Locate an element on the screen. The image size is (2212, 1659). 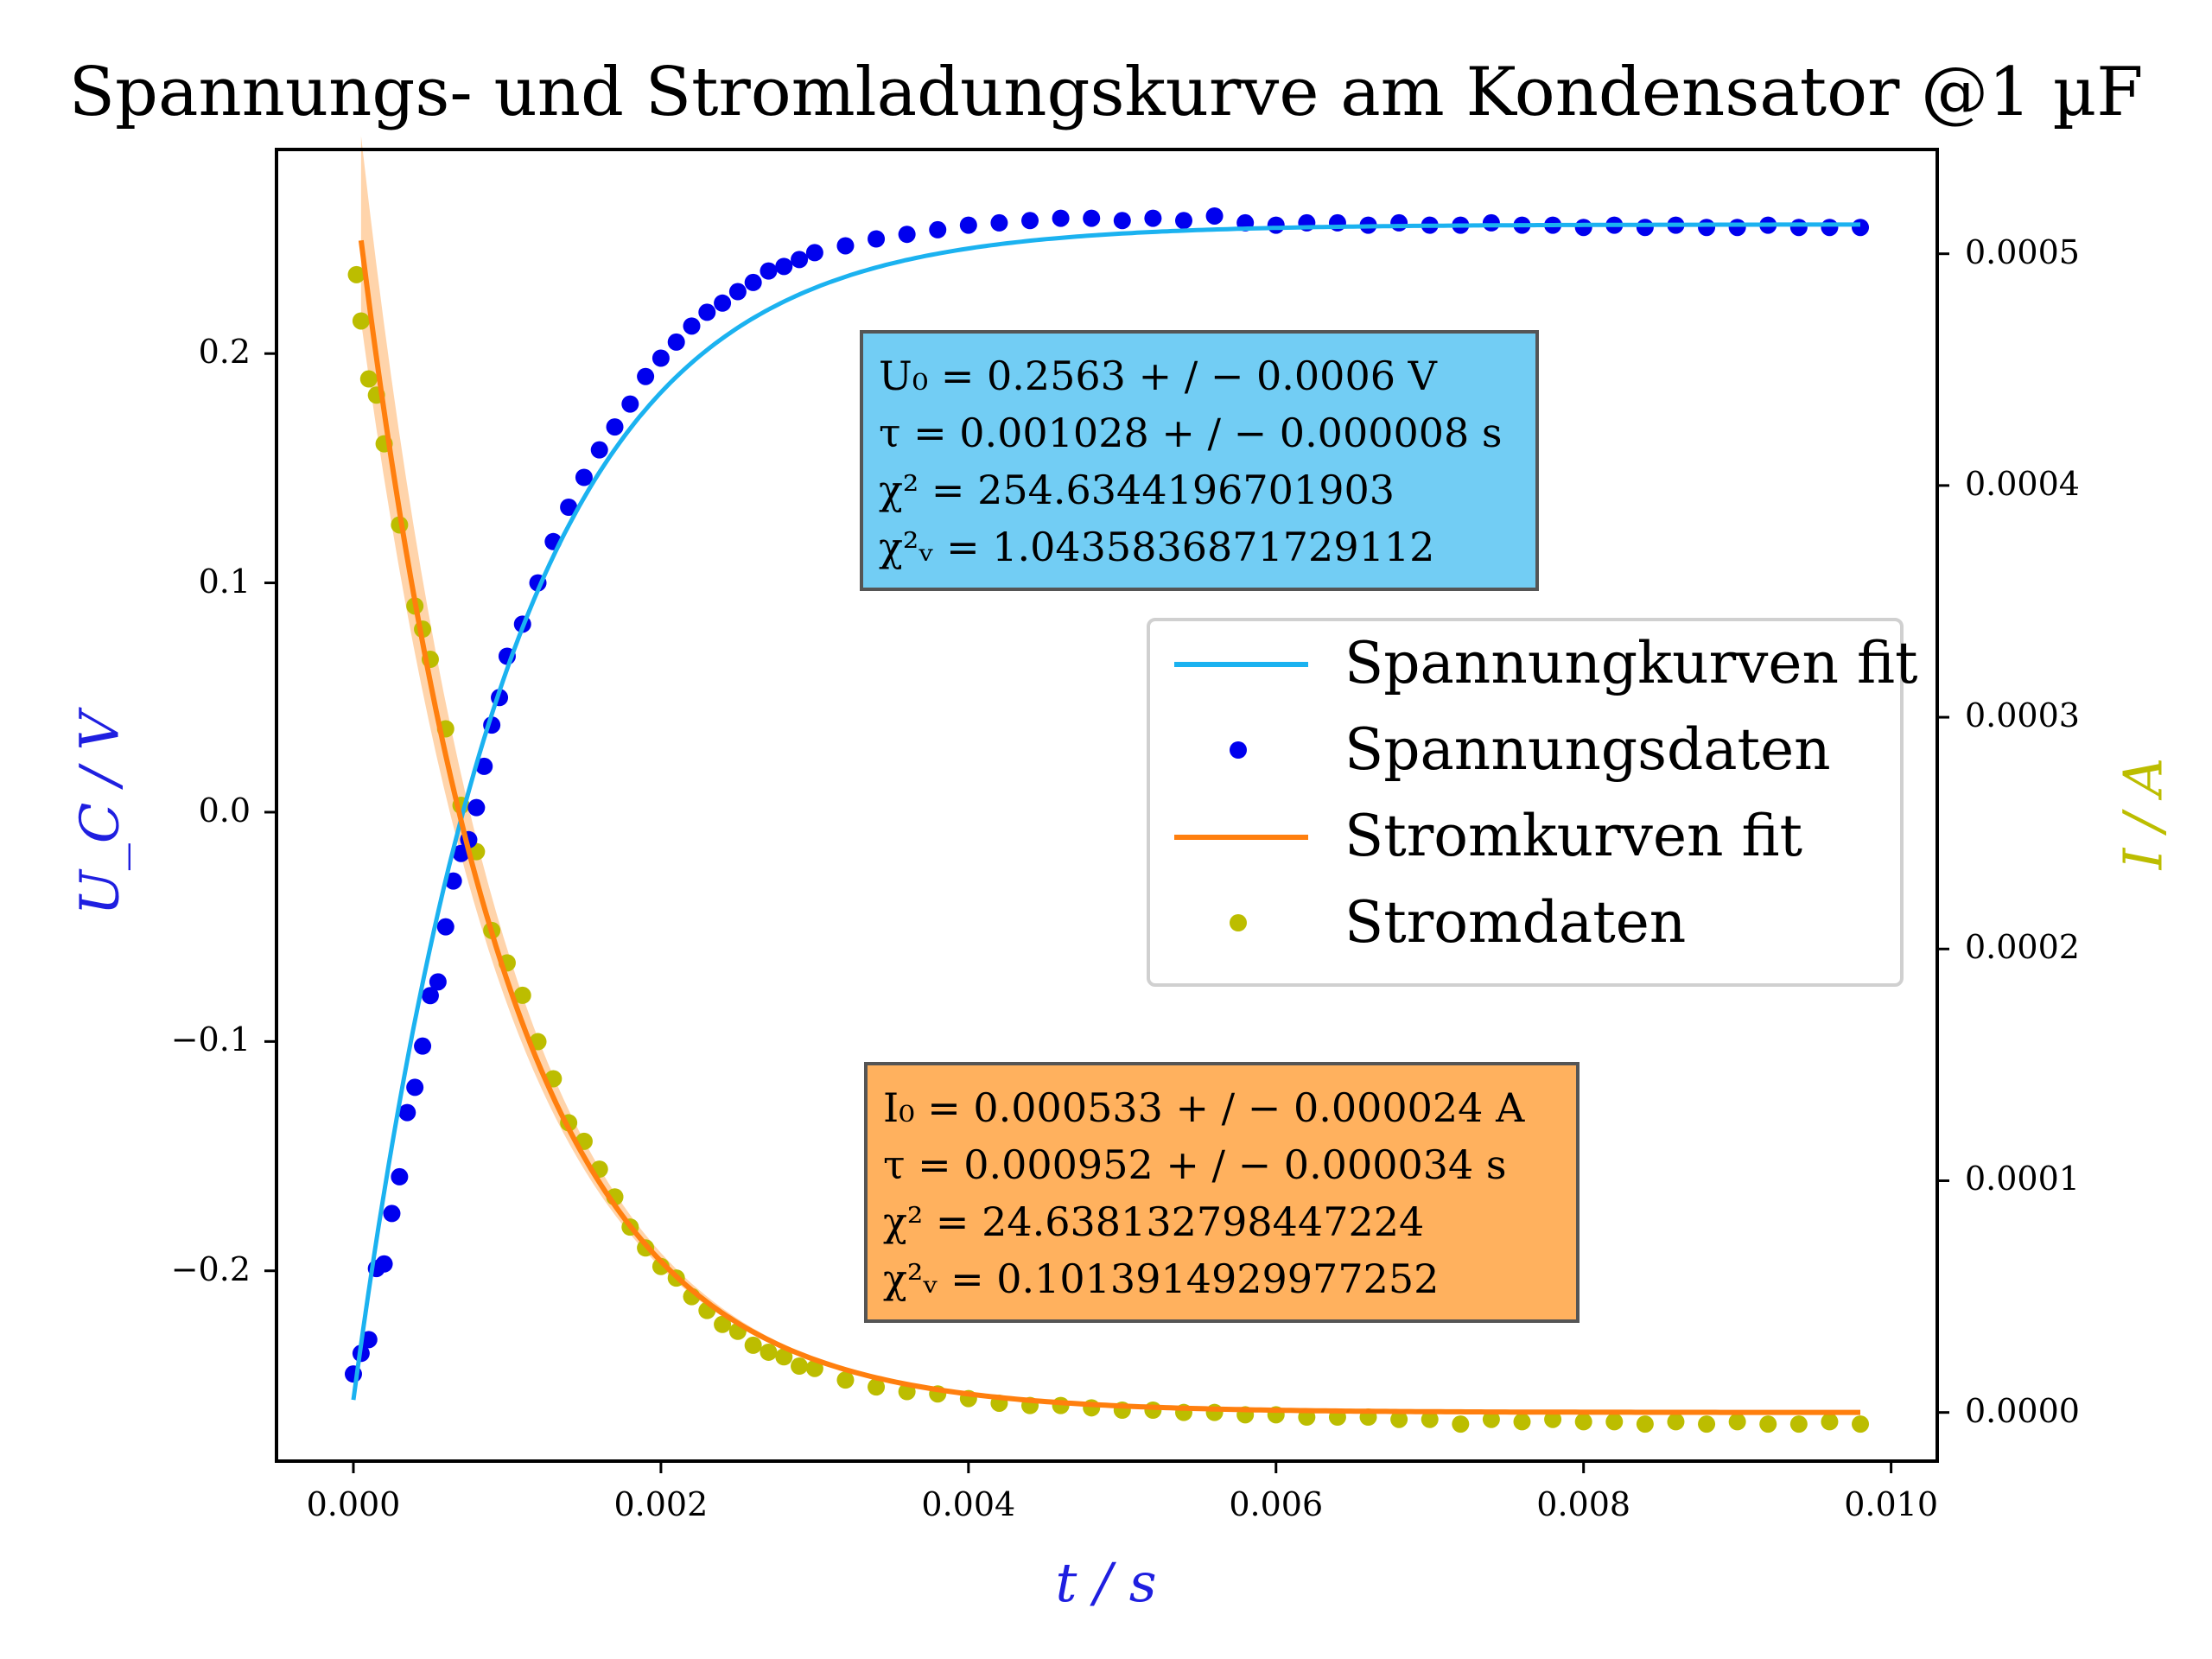
x-tick-label: 0.004 is located at coordinates (968, 1504).